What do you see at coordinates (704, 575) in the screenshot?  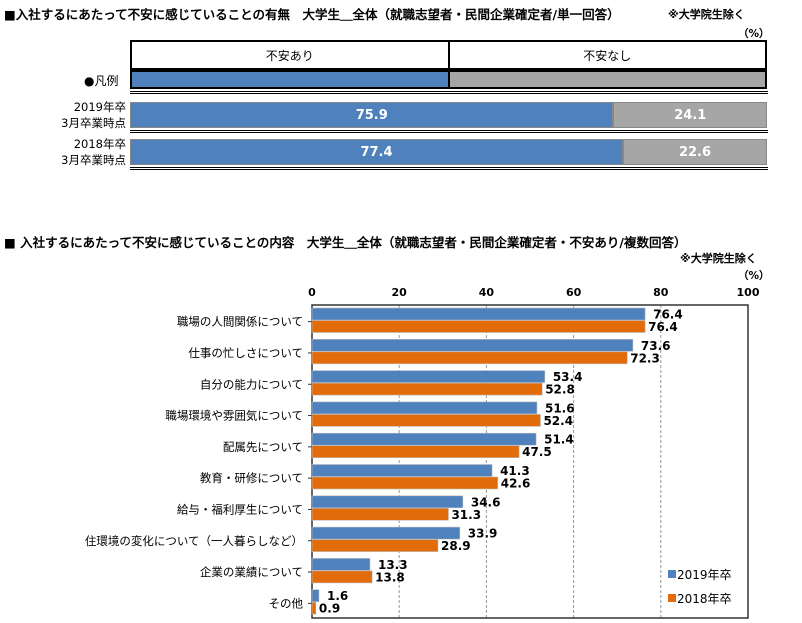 I see `legend-label: 2019年卒` at bounding box center [704, 575].